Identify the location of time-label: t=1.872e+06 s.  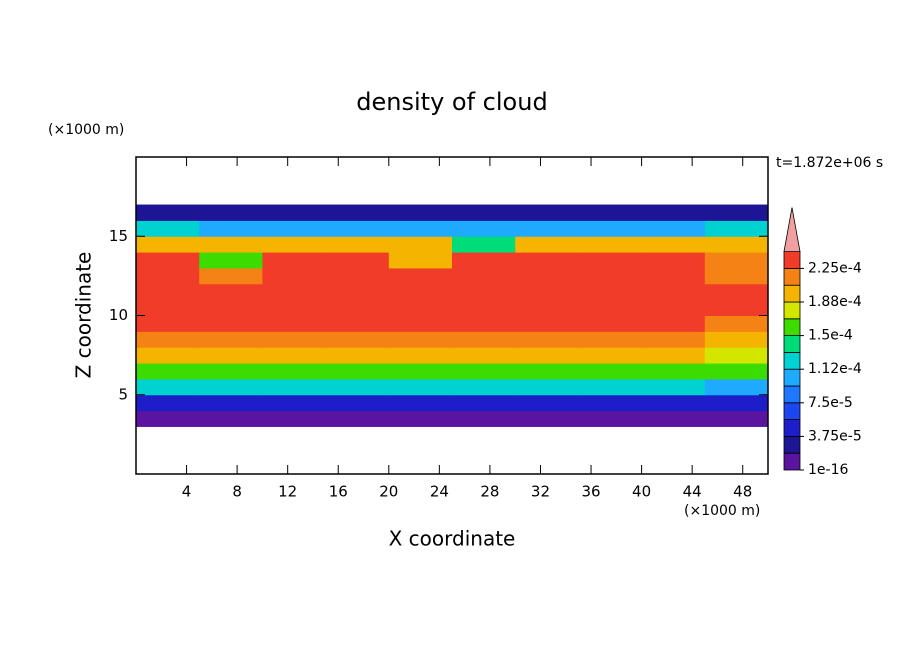
(829, 163).